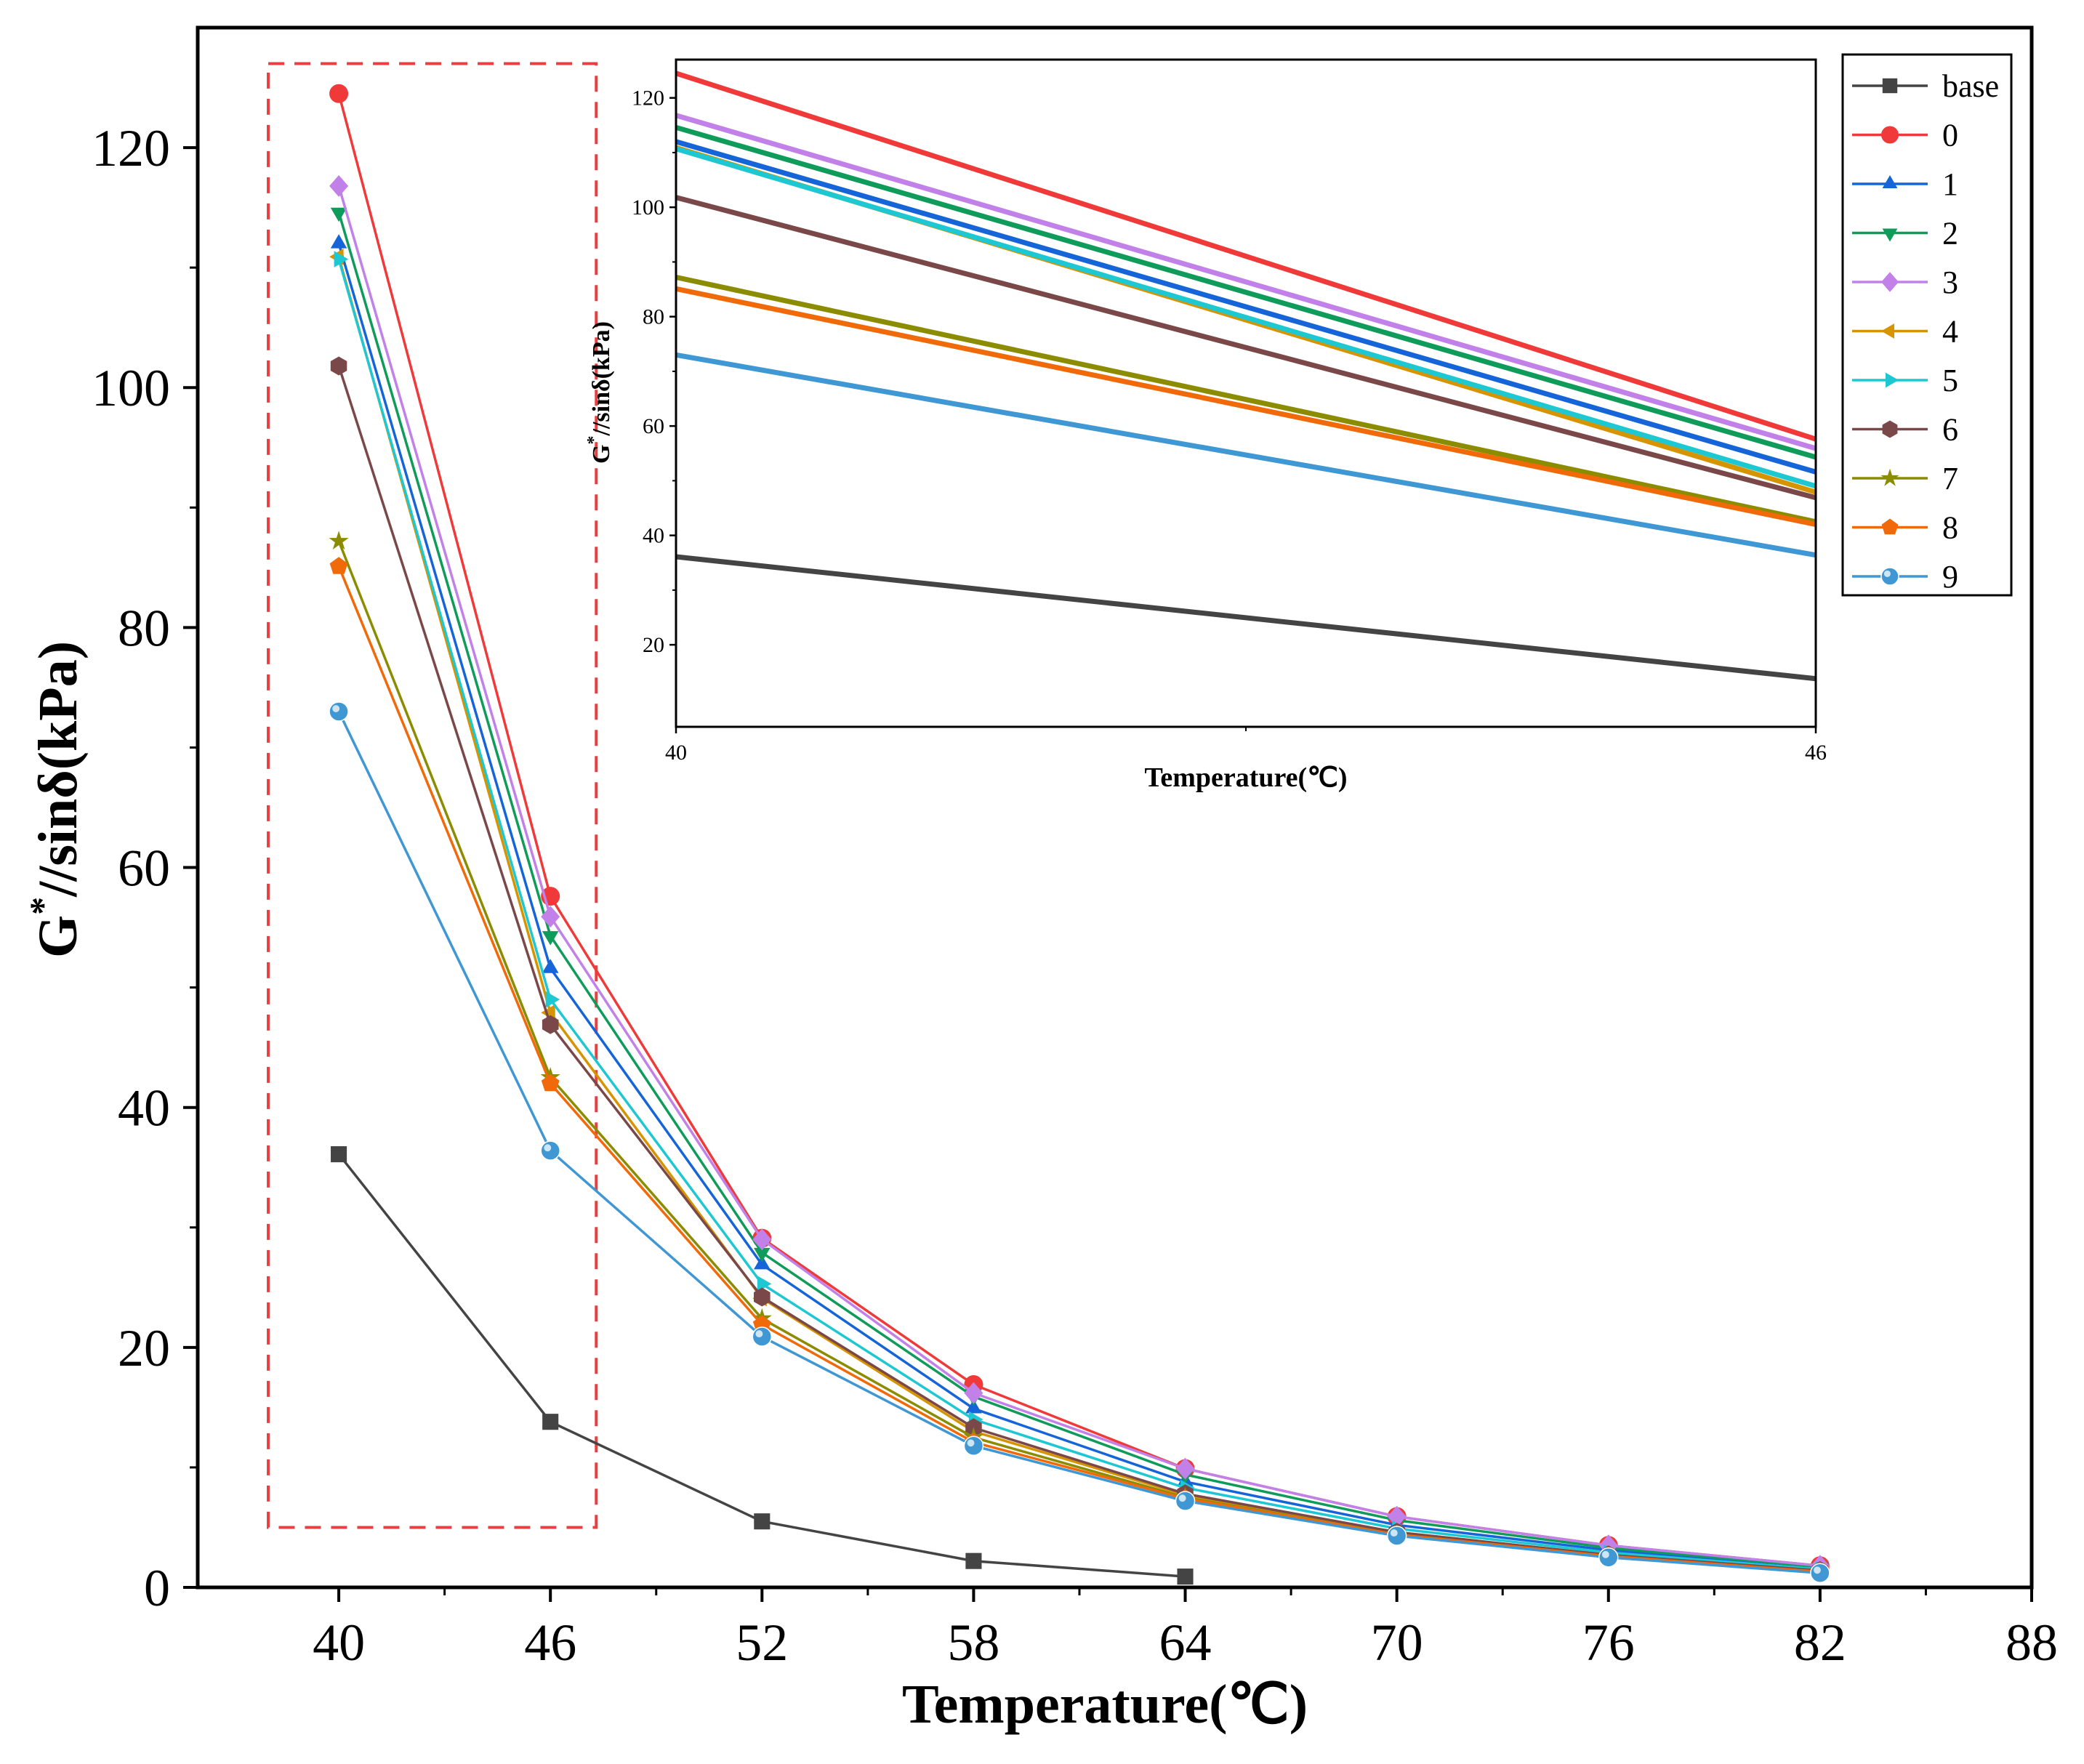 The width and height of the screenshot is (2084, 1764). What do you see at coordinates (1950, 577) in the screenshot?
I see `legend-label-9: 9` at bounding box center [1950, 577].